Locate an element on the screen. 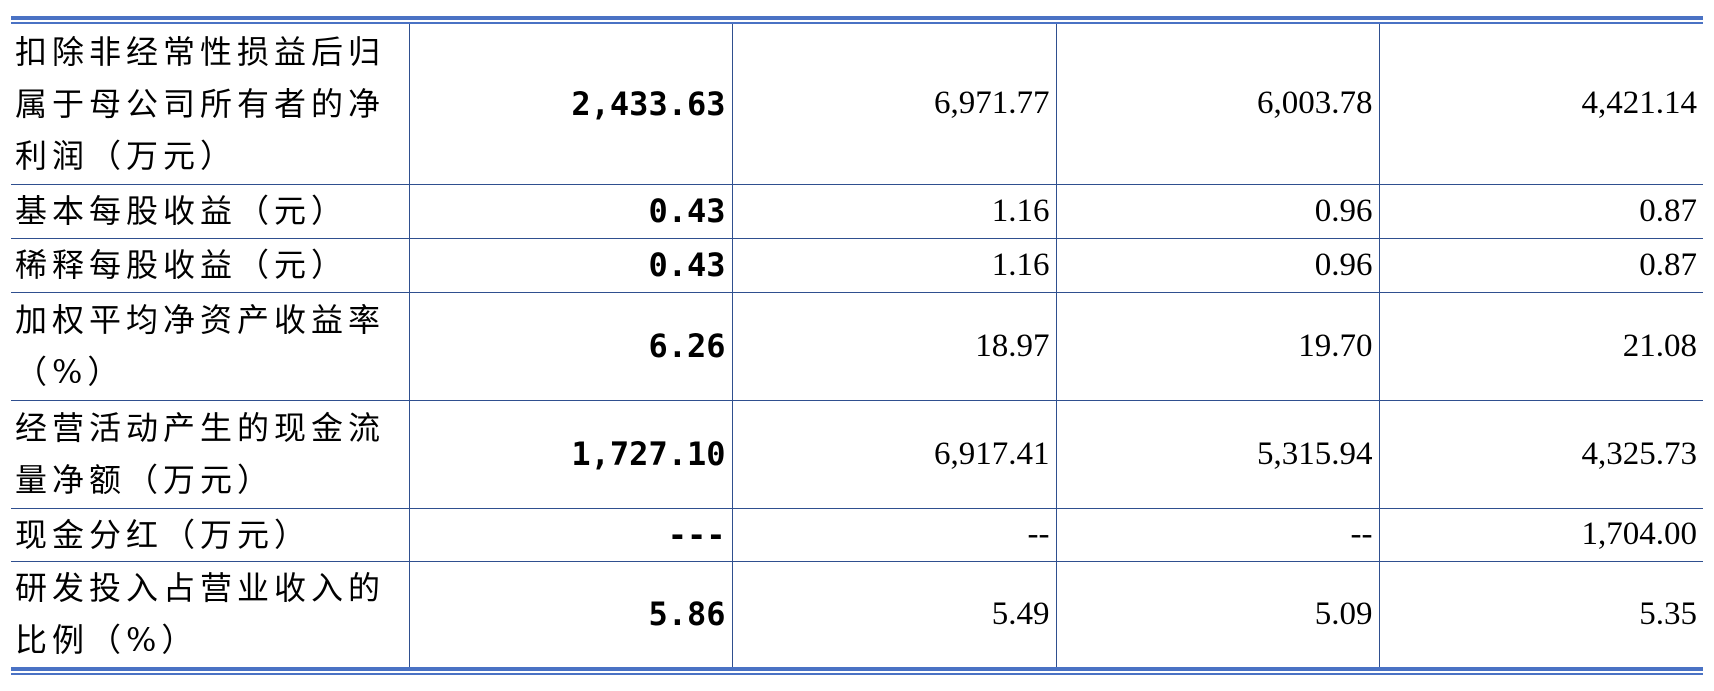  cell-value: 6,971.77 is located at coordinates (894, 104).